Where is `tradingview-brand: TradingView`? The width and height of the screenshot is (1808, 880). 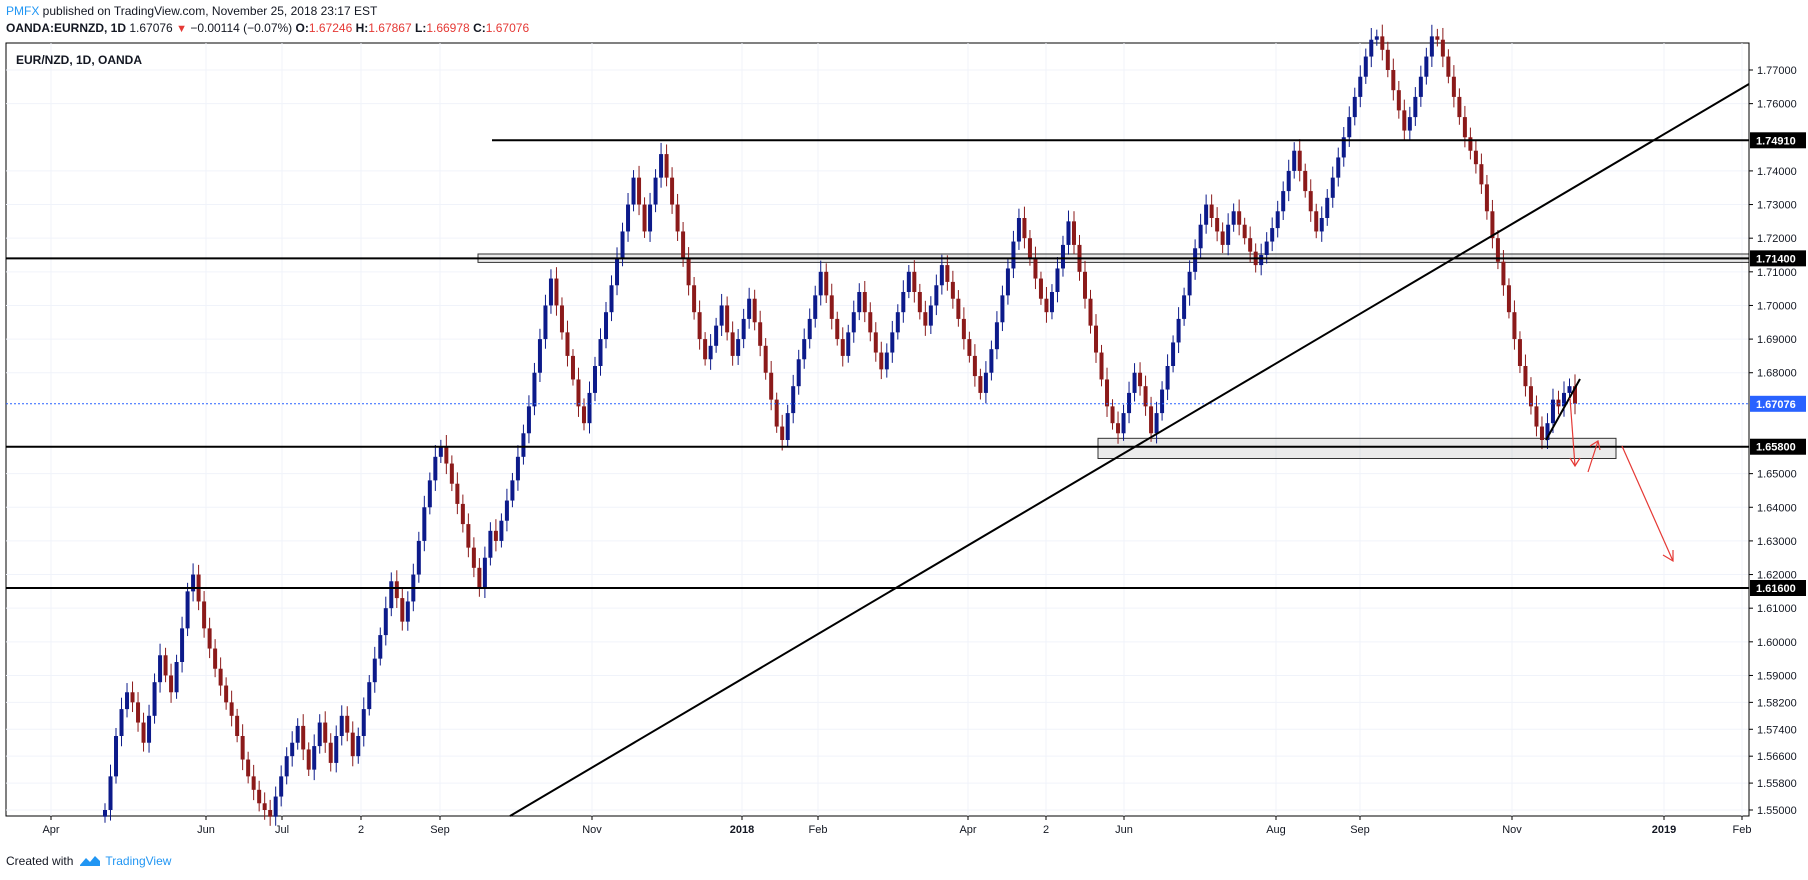
tradingview-brand: TradingView is located at coordinates (138, 861).